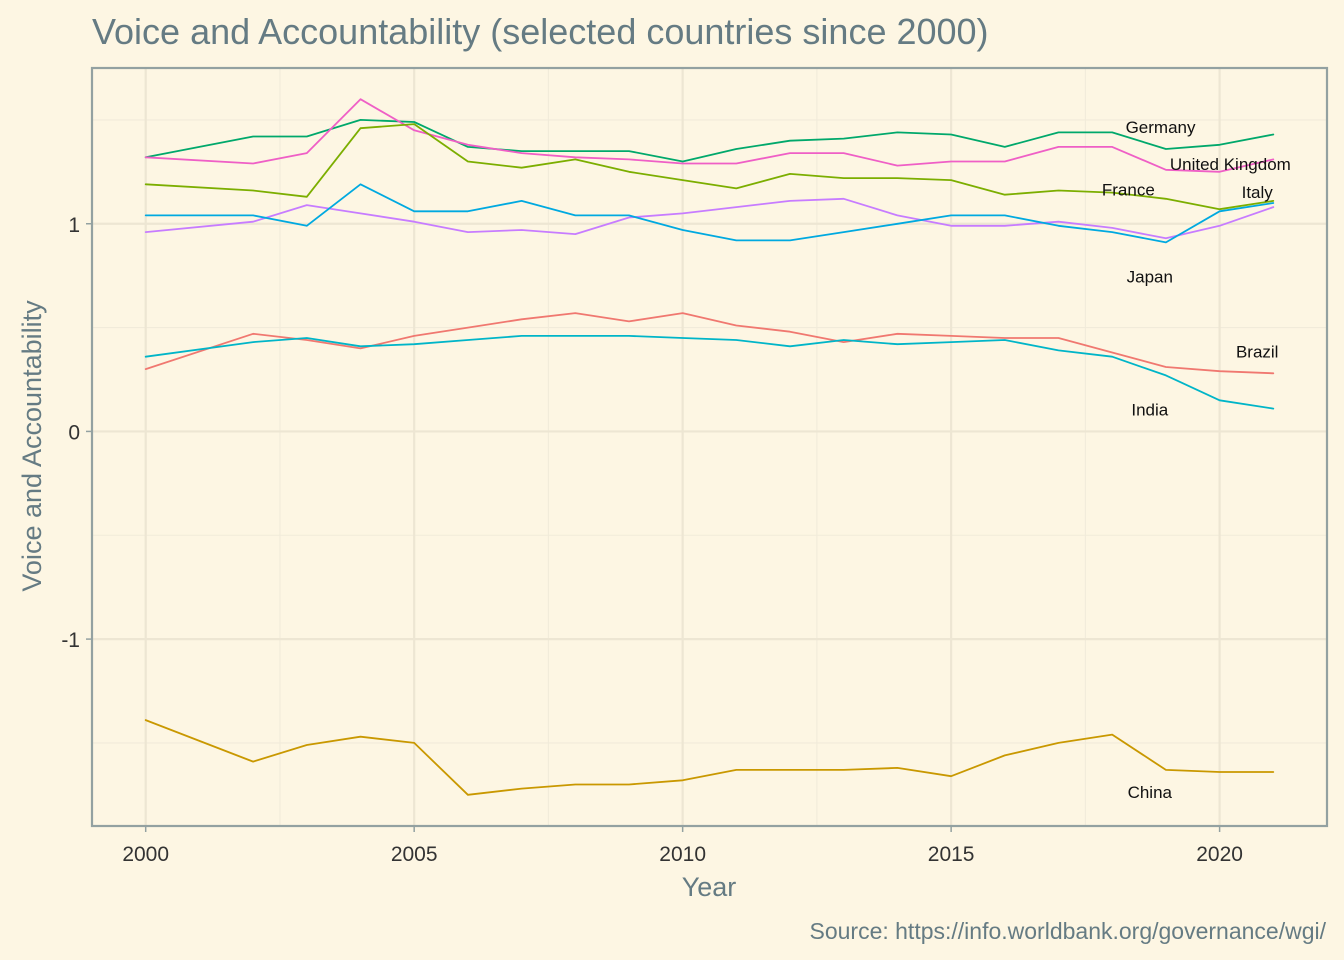 This screenshot has width=1344, height=960. What do you see at coordinates (709, 887) in the screenshot?
I see `x-axis-title: Year` at bounding box center [709, 887].